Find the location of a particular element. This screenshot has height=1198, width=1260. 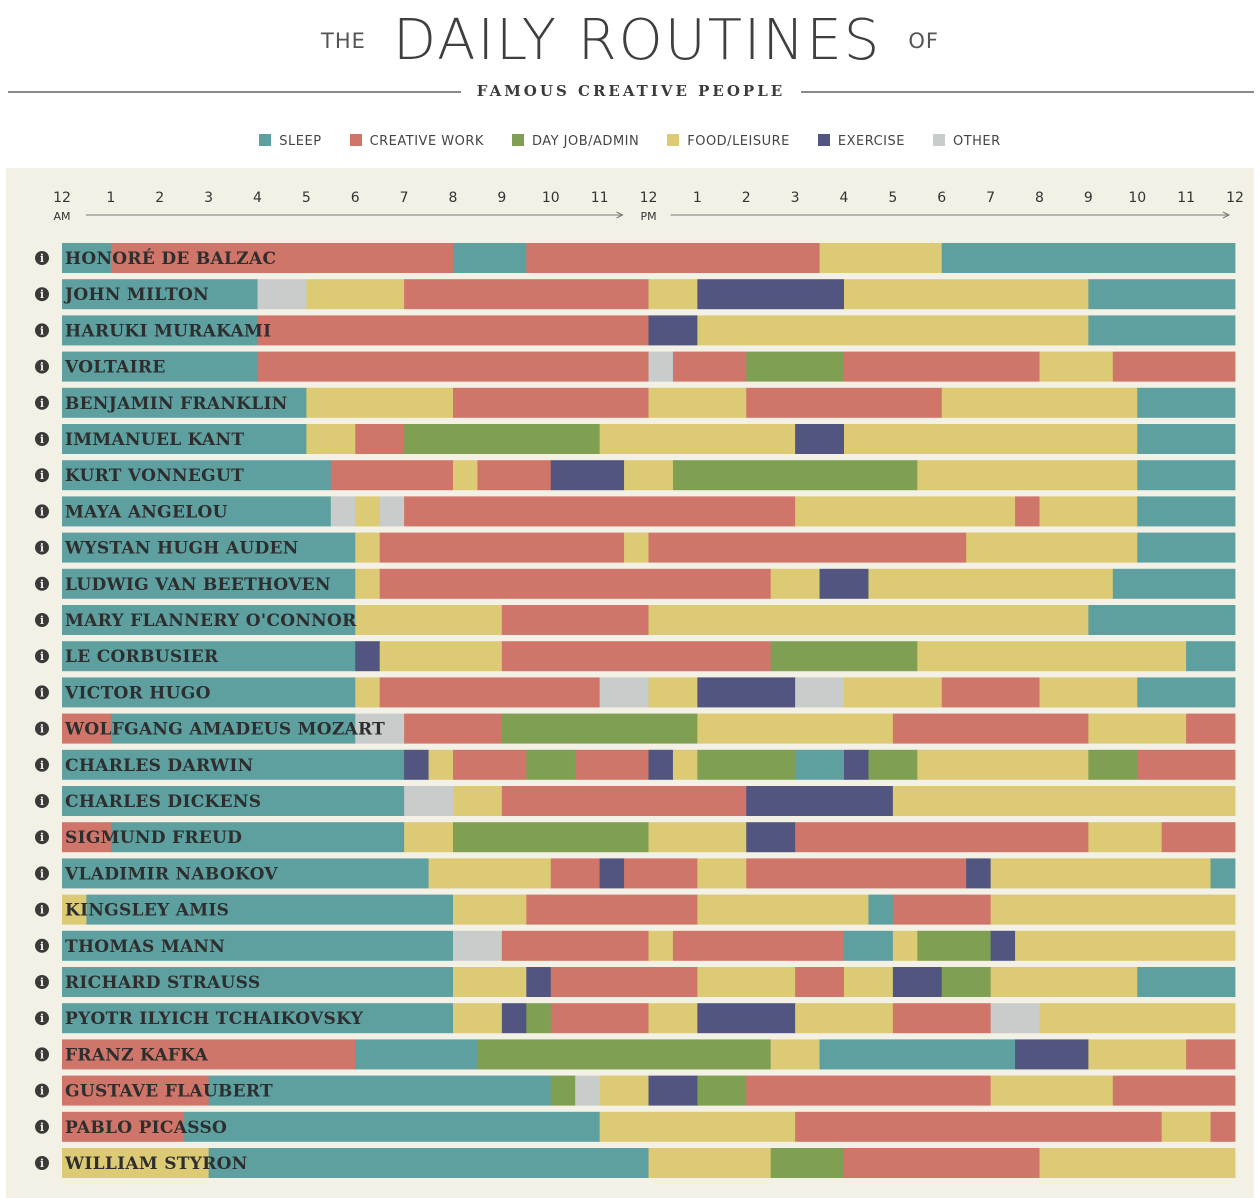

row-17: i VLADIMIR NABOKOV is located at coordinates (635, 873).